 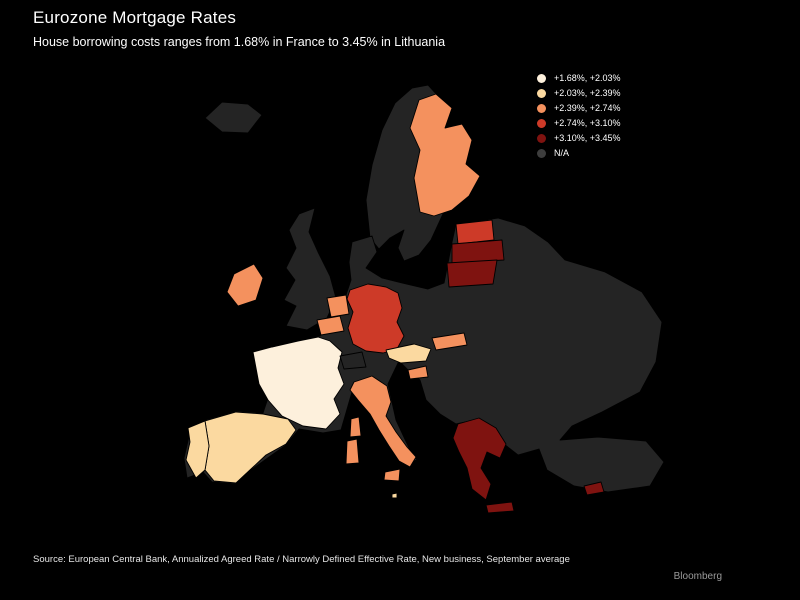 I want to click on region-belgium, so click(x=330, y=325).